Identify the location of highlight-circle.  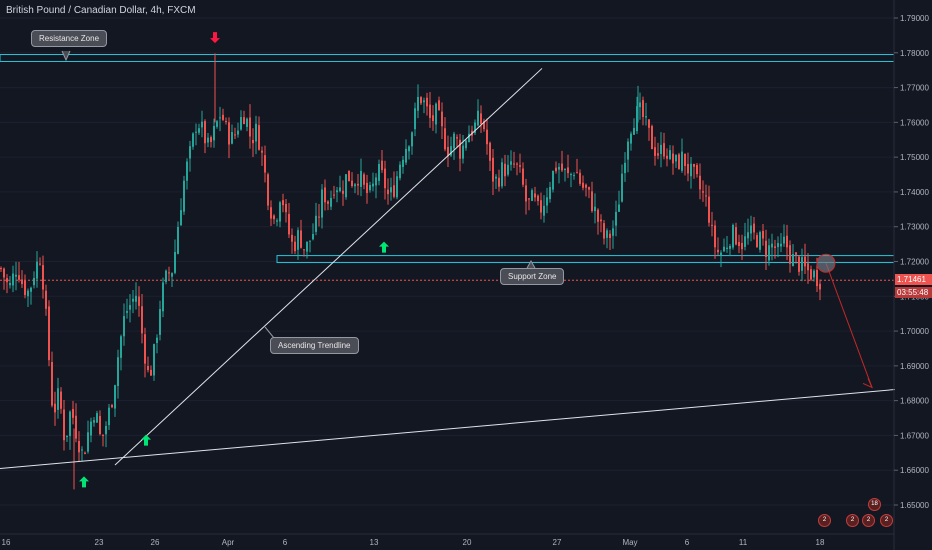
(826, 263).